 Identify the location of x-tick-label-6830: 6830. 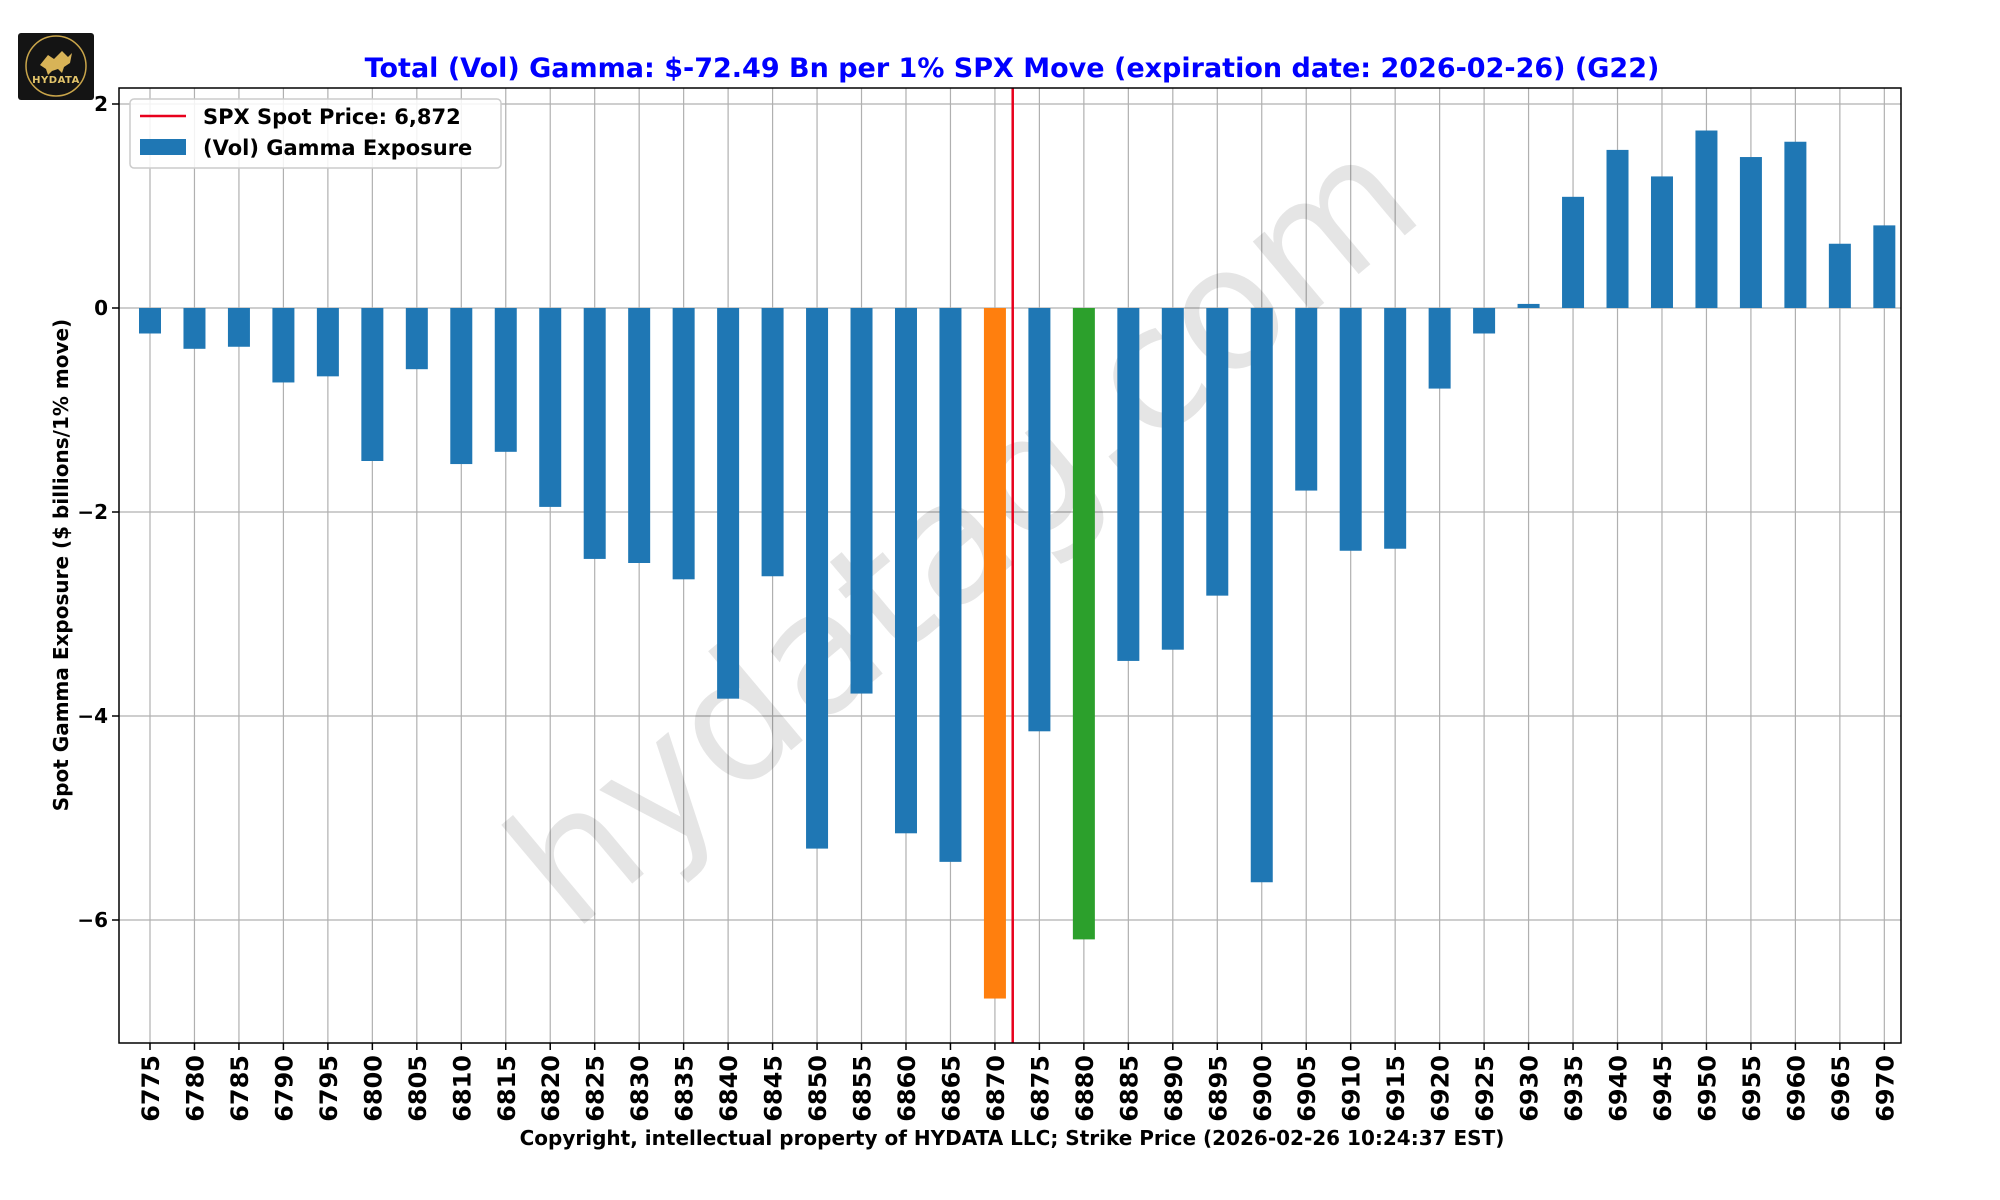
(640, 1088).